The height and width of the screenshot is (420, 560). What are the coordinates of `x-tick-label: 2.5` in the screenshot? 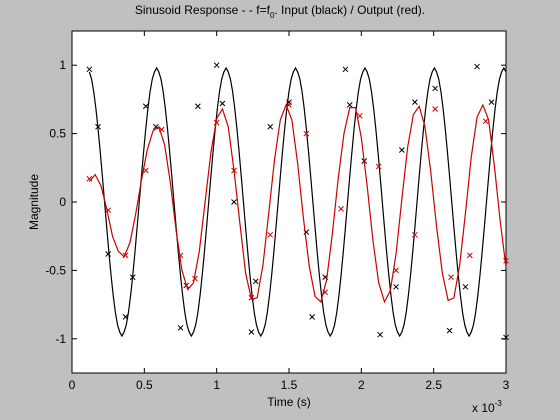 It's located at (433, 385).